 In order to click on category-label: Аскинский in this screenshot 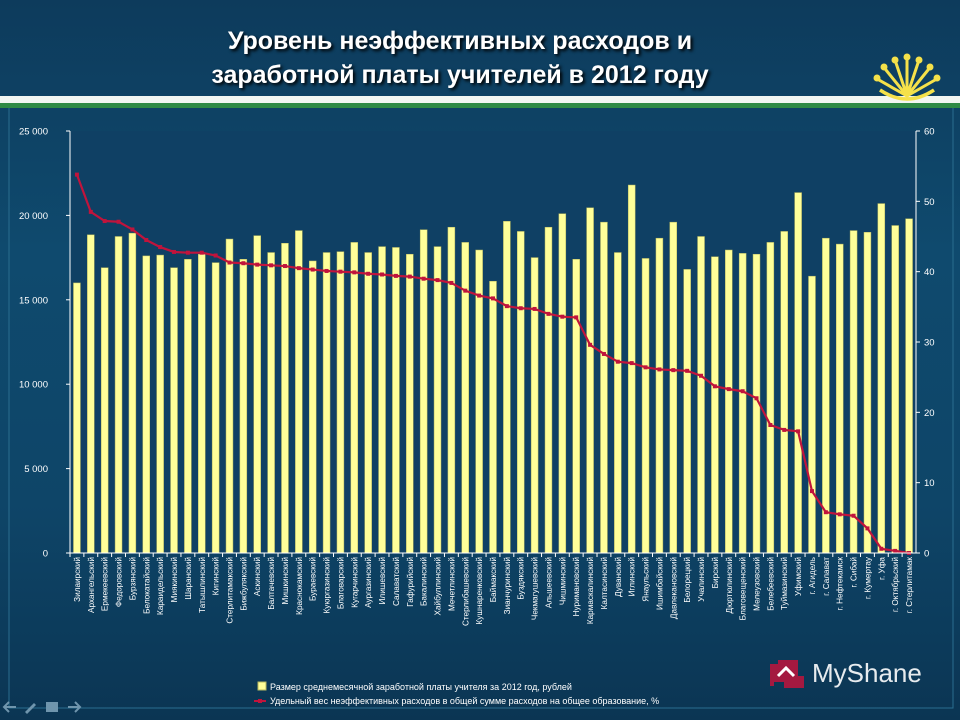, I will do `click(257, 576)`.